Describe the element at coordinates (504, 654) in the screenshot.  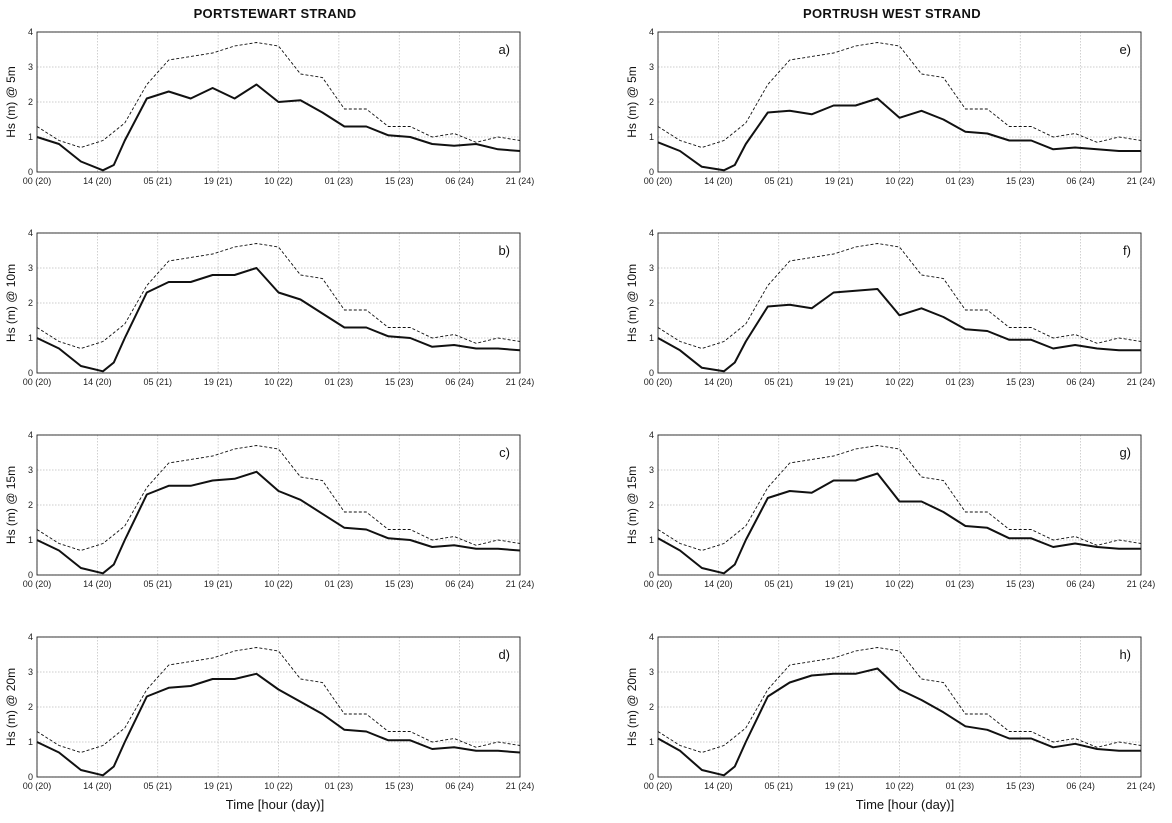
I see `panel-label: d)` at that location.